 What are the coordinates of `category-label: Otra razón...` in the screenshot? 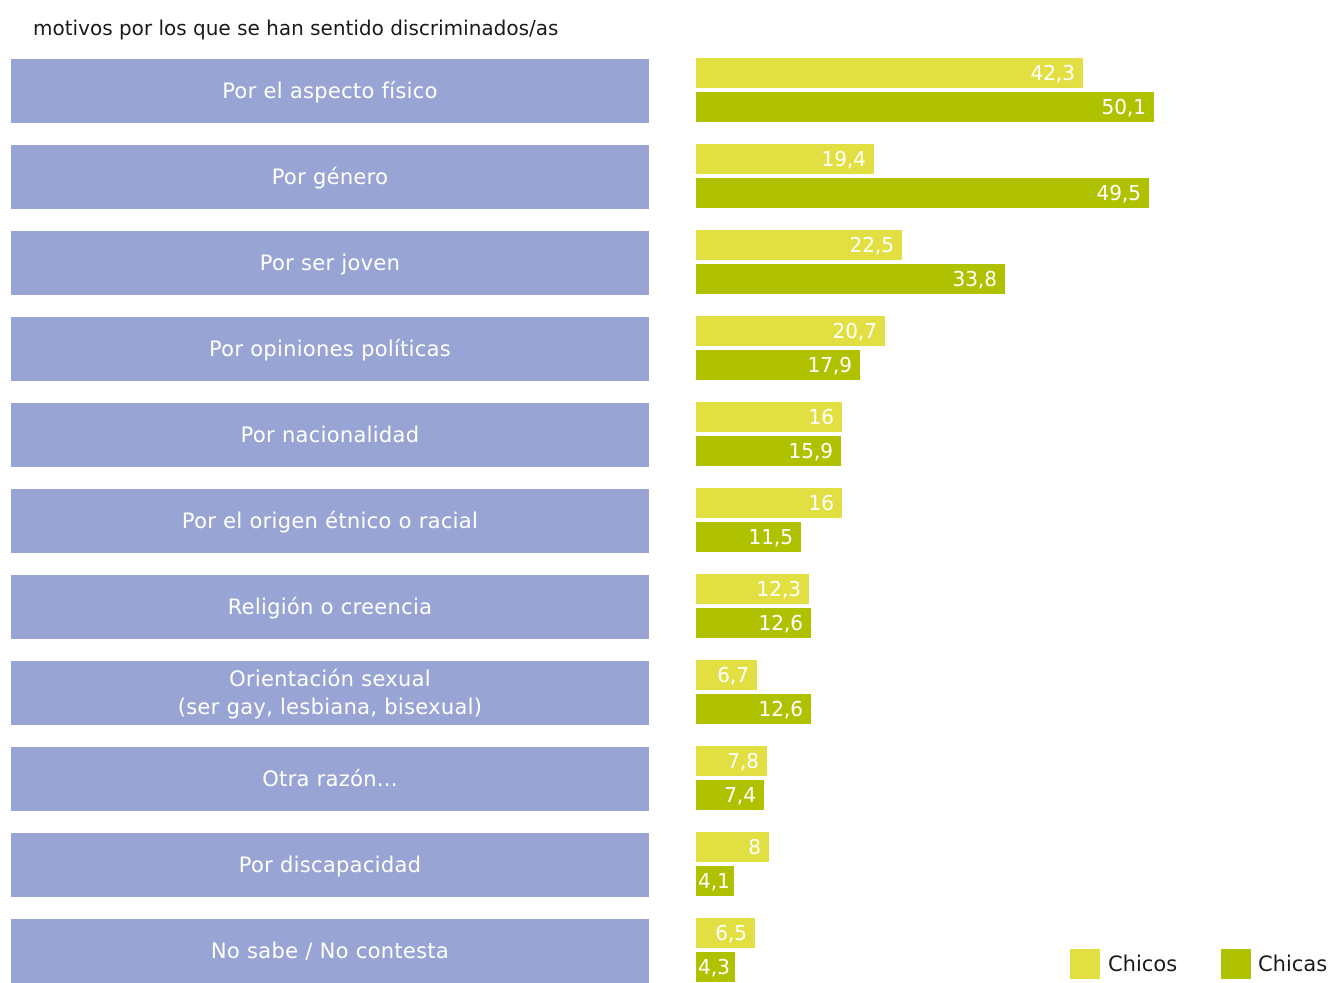 It's located at (330, 779).